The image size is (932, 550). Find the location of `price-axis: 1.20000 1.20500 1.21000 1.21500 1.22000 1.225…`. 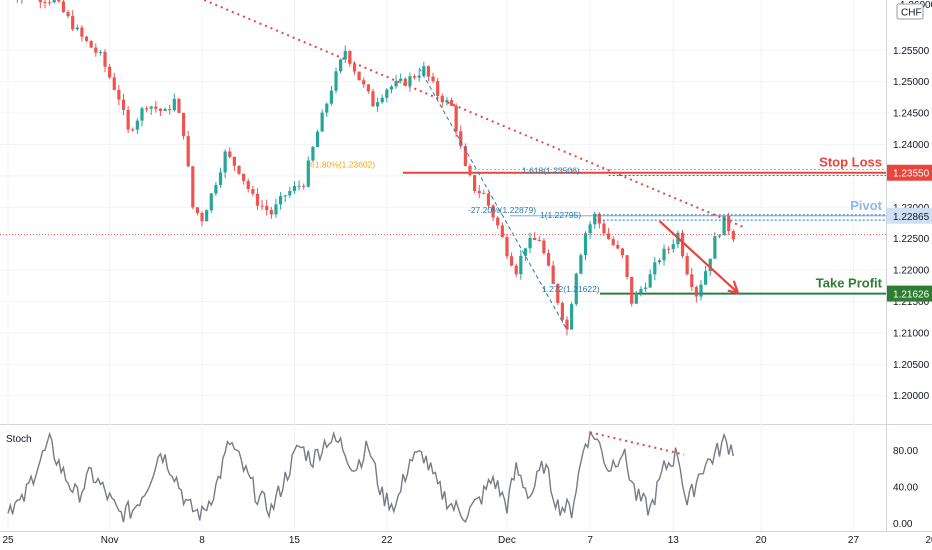

price-axis: 1.20000 1.20500 1.21000 1.21500 1.22000 1.225… is located at coordinates (911, 224).